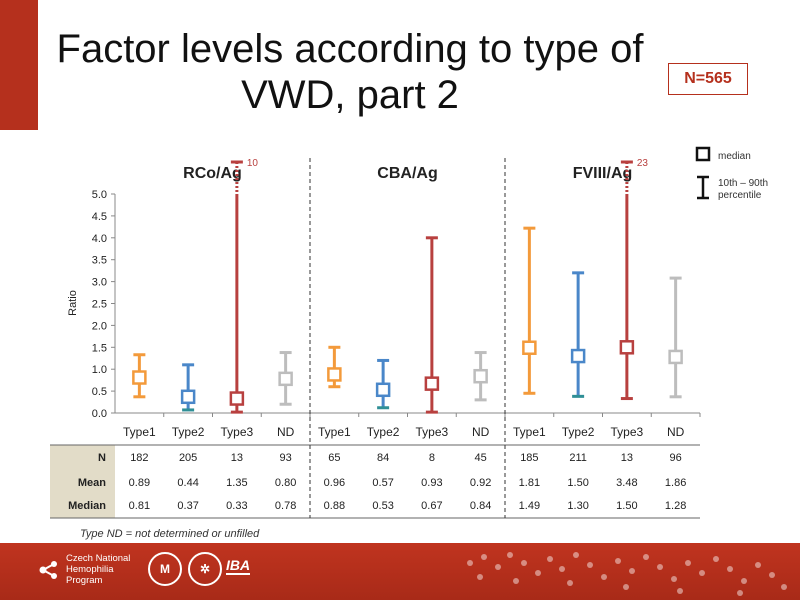  What do you see at coordinates (99, 195) in the screenshot?
I see `y-tick-label: 5.0` at bounding box center [99, 195].